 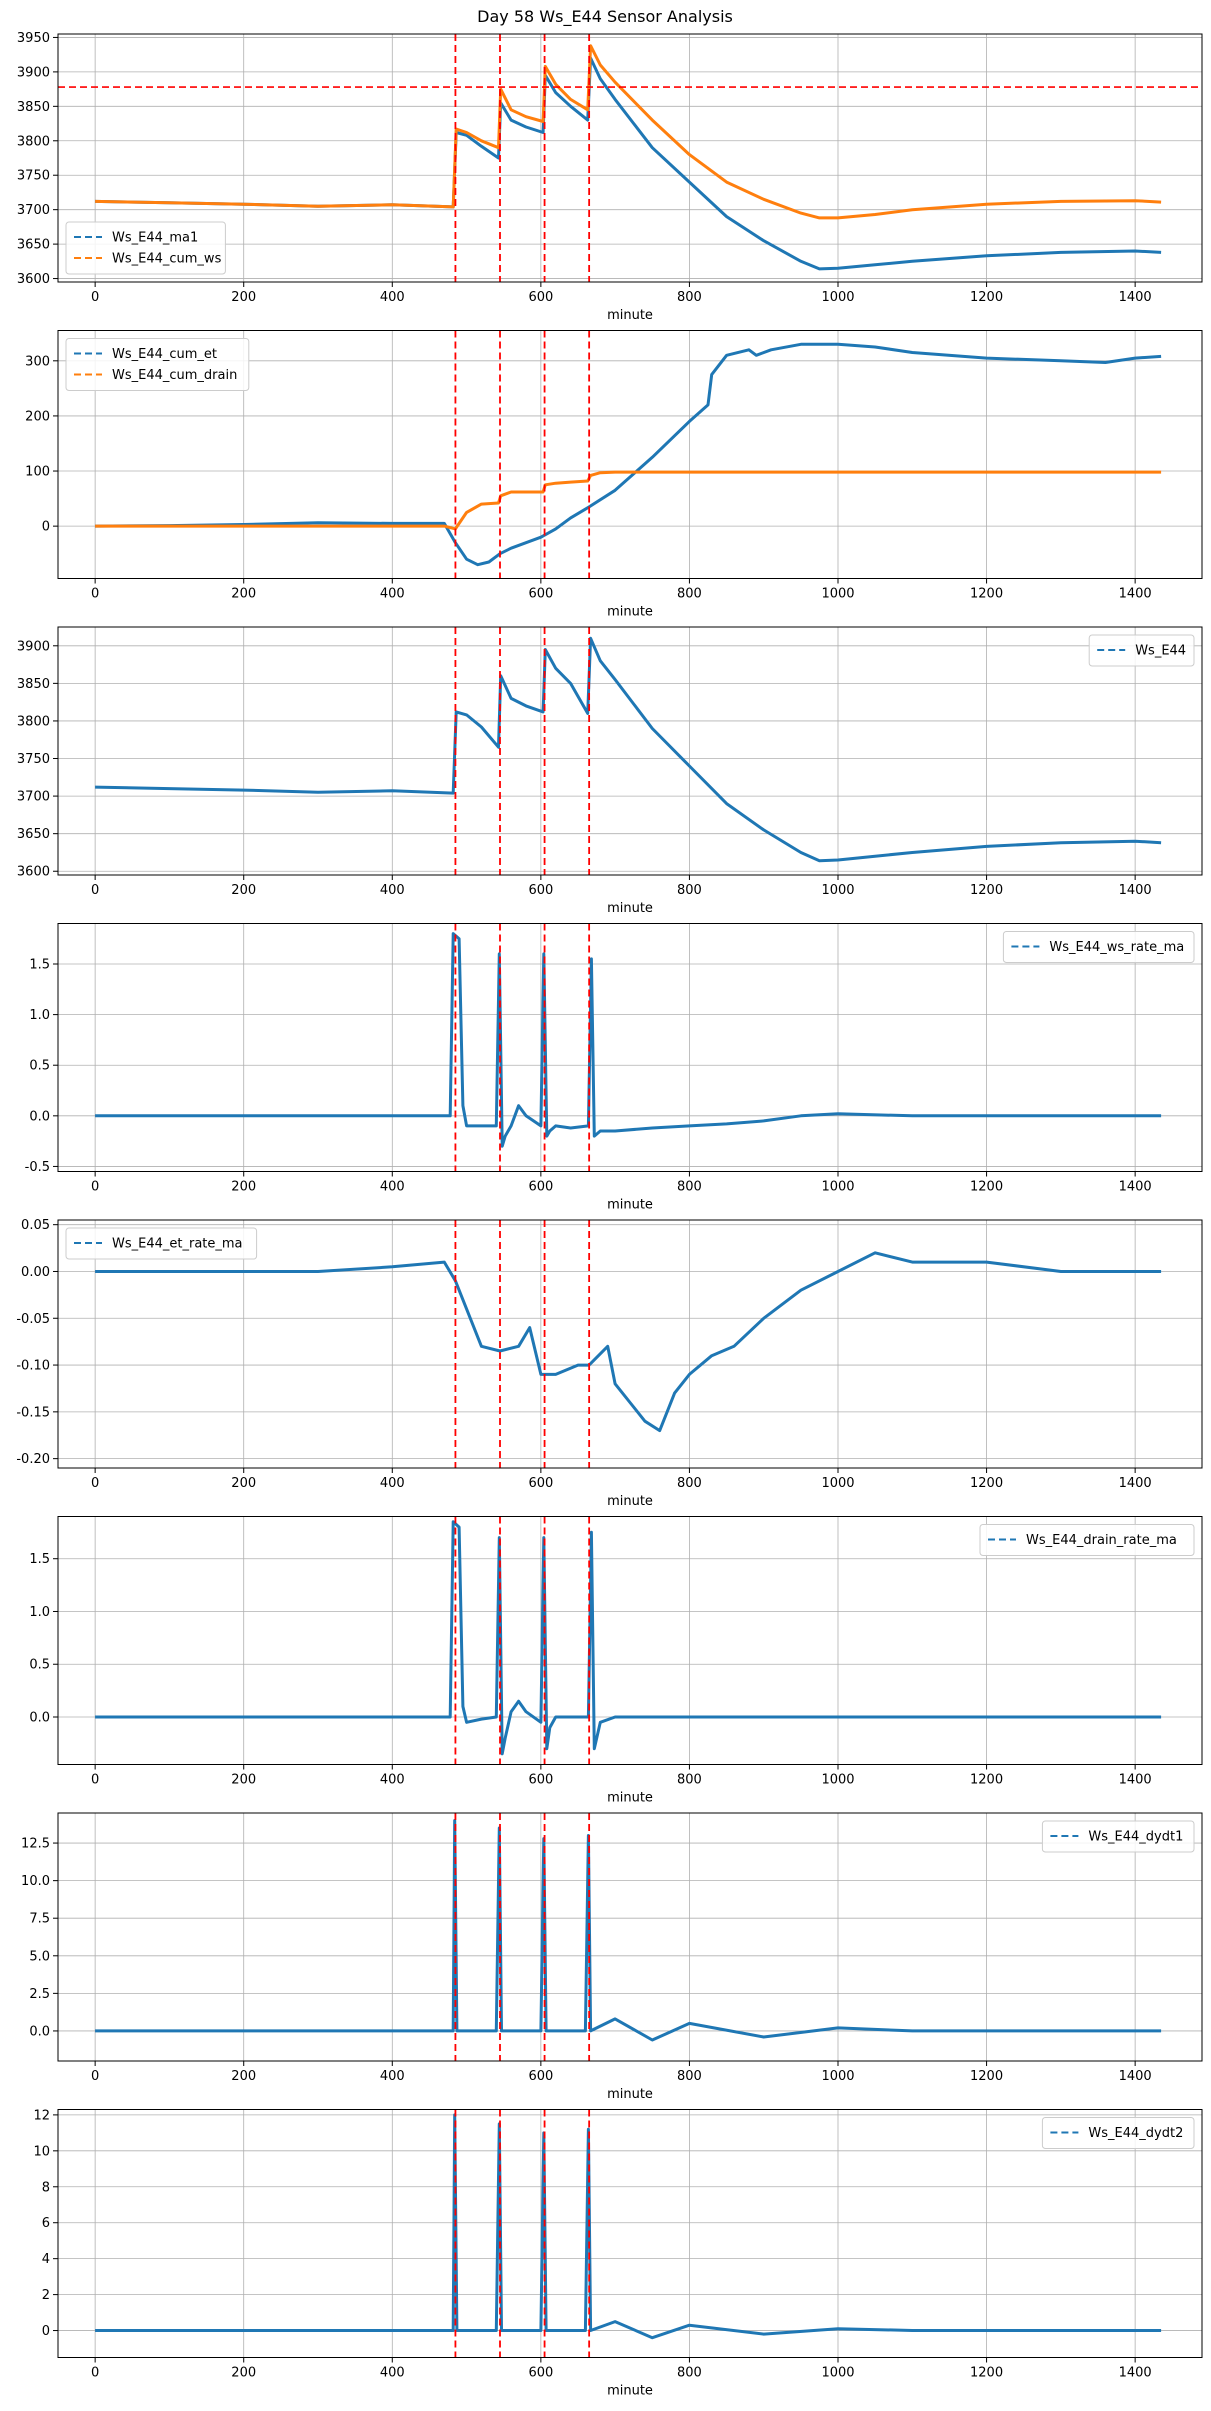 I want to click on legend-label: Ws_E44_cum_ws, so click(x=167, y=259).